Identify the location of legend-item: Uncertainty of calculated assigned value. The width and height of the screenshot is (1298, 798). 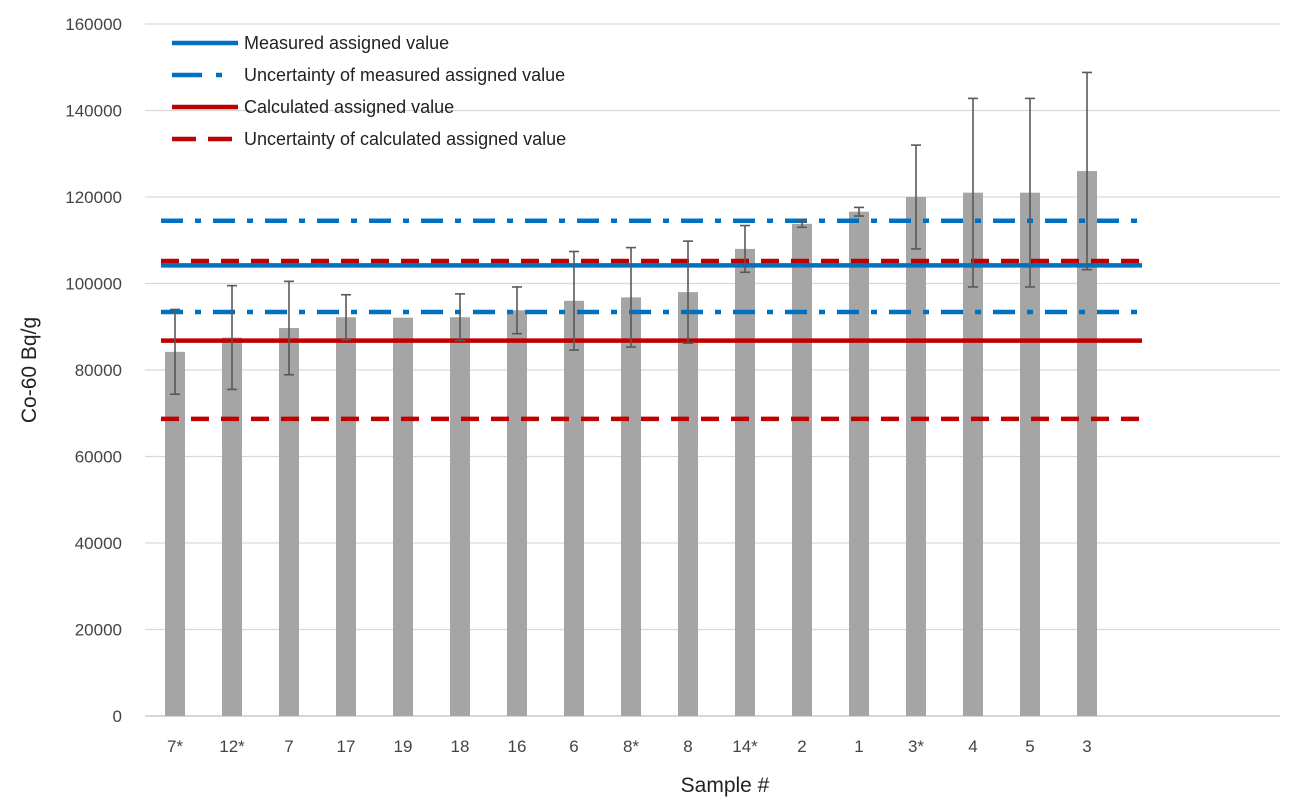
(369, 139).